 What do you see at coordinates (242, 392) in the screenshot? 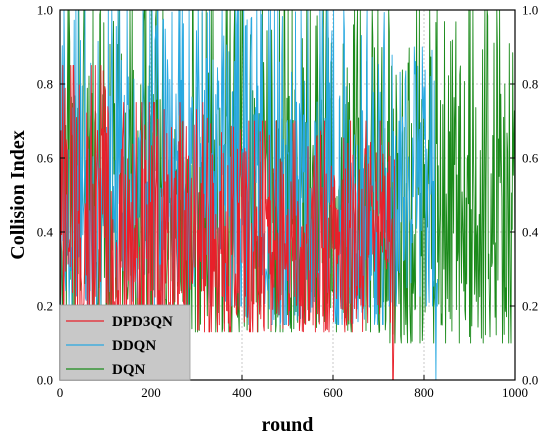
I see `x-tick-label: 400` at bounding box center [242, 392].